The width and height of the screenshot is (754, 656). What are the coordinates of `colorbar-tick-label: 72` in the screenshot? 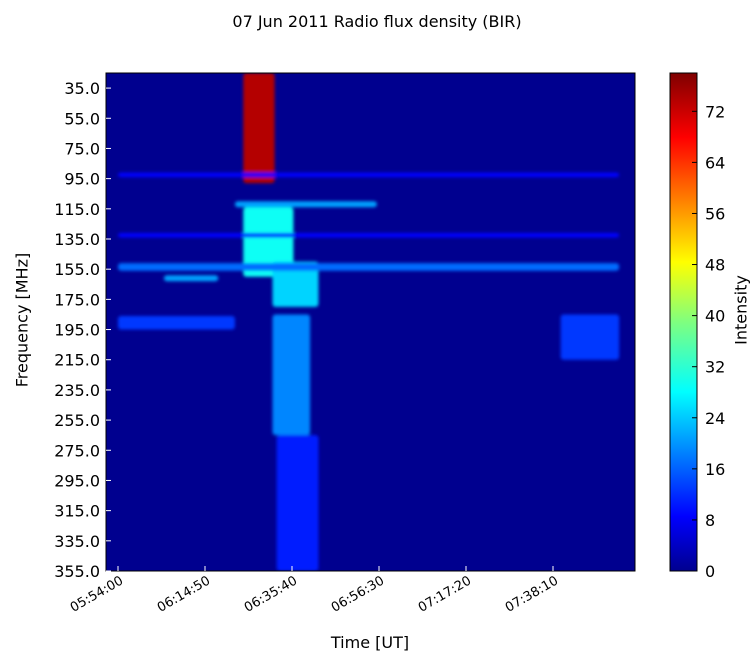 It's located at (715, 111).